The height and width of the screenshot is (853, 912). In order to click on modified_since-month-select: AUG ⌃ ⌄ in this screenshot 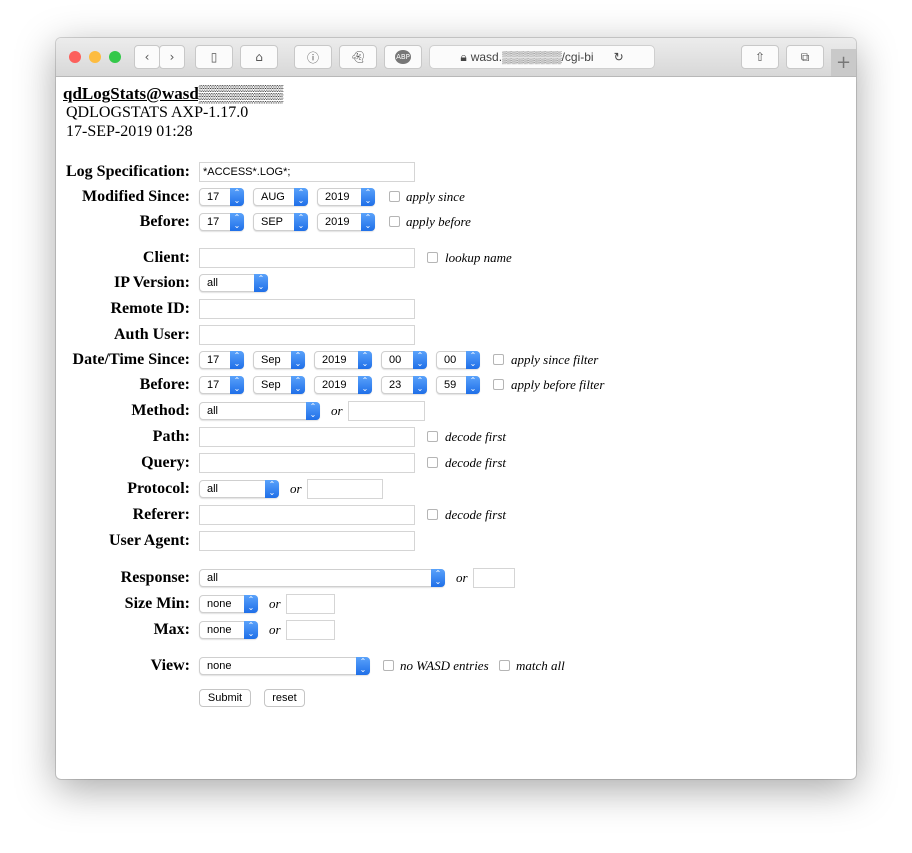, I will do `click(280, 197)`.